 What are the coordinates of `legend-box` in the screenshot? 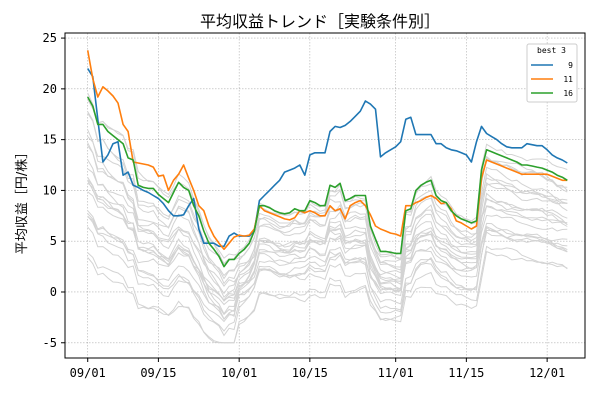 It's located at (552, 73).